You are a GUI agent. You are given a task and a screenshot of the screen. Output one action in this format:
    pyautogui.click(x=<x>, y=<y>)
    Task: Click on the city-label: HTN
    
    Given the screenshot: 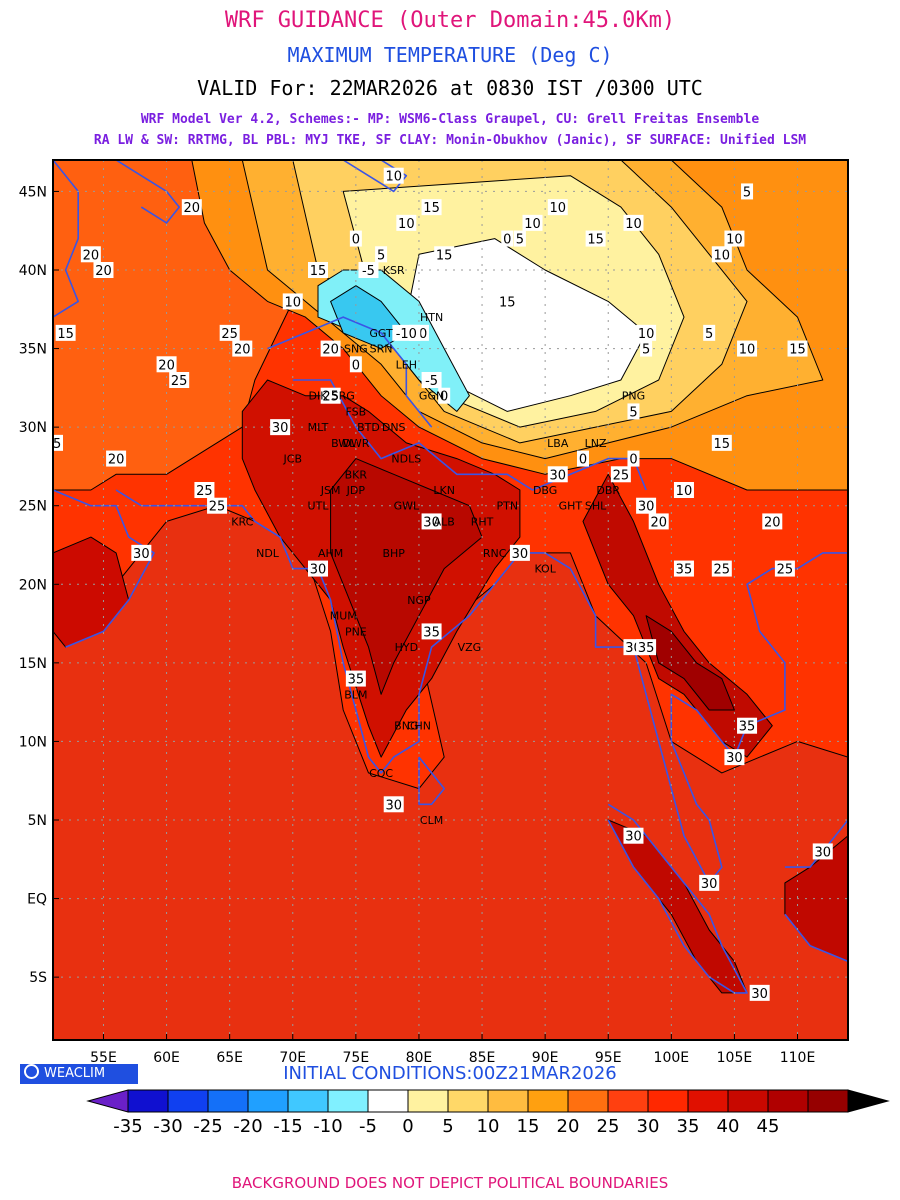 What is the action you would take?
    pyautogui.click(x=431, y=317)
    